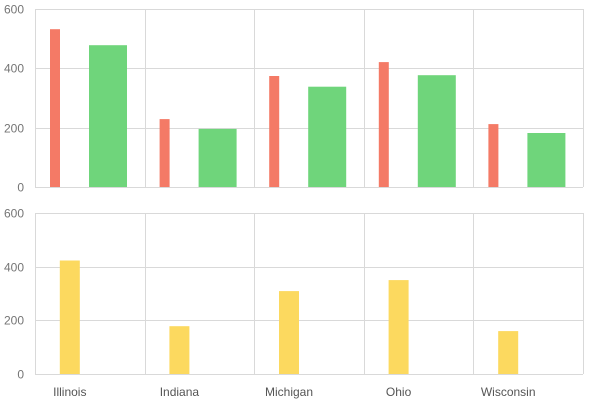  Describe the element at coordinates (546, 160) in the screenshot. I see `bar-wisconsin-series2` at that location.